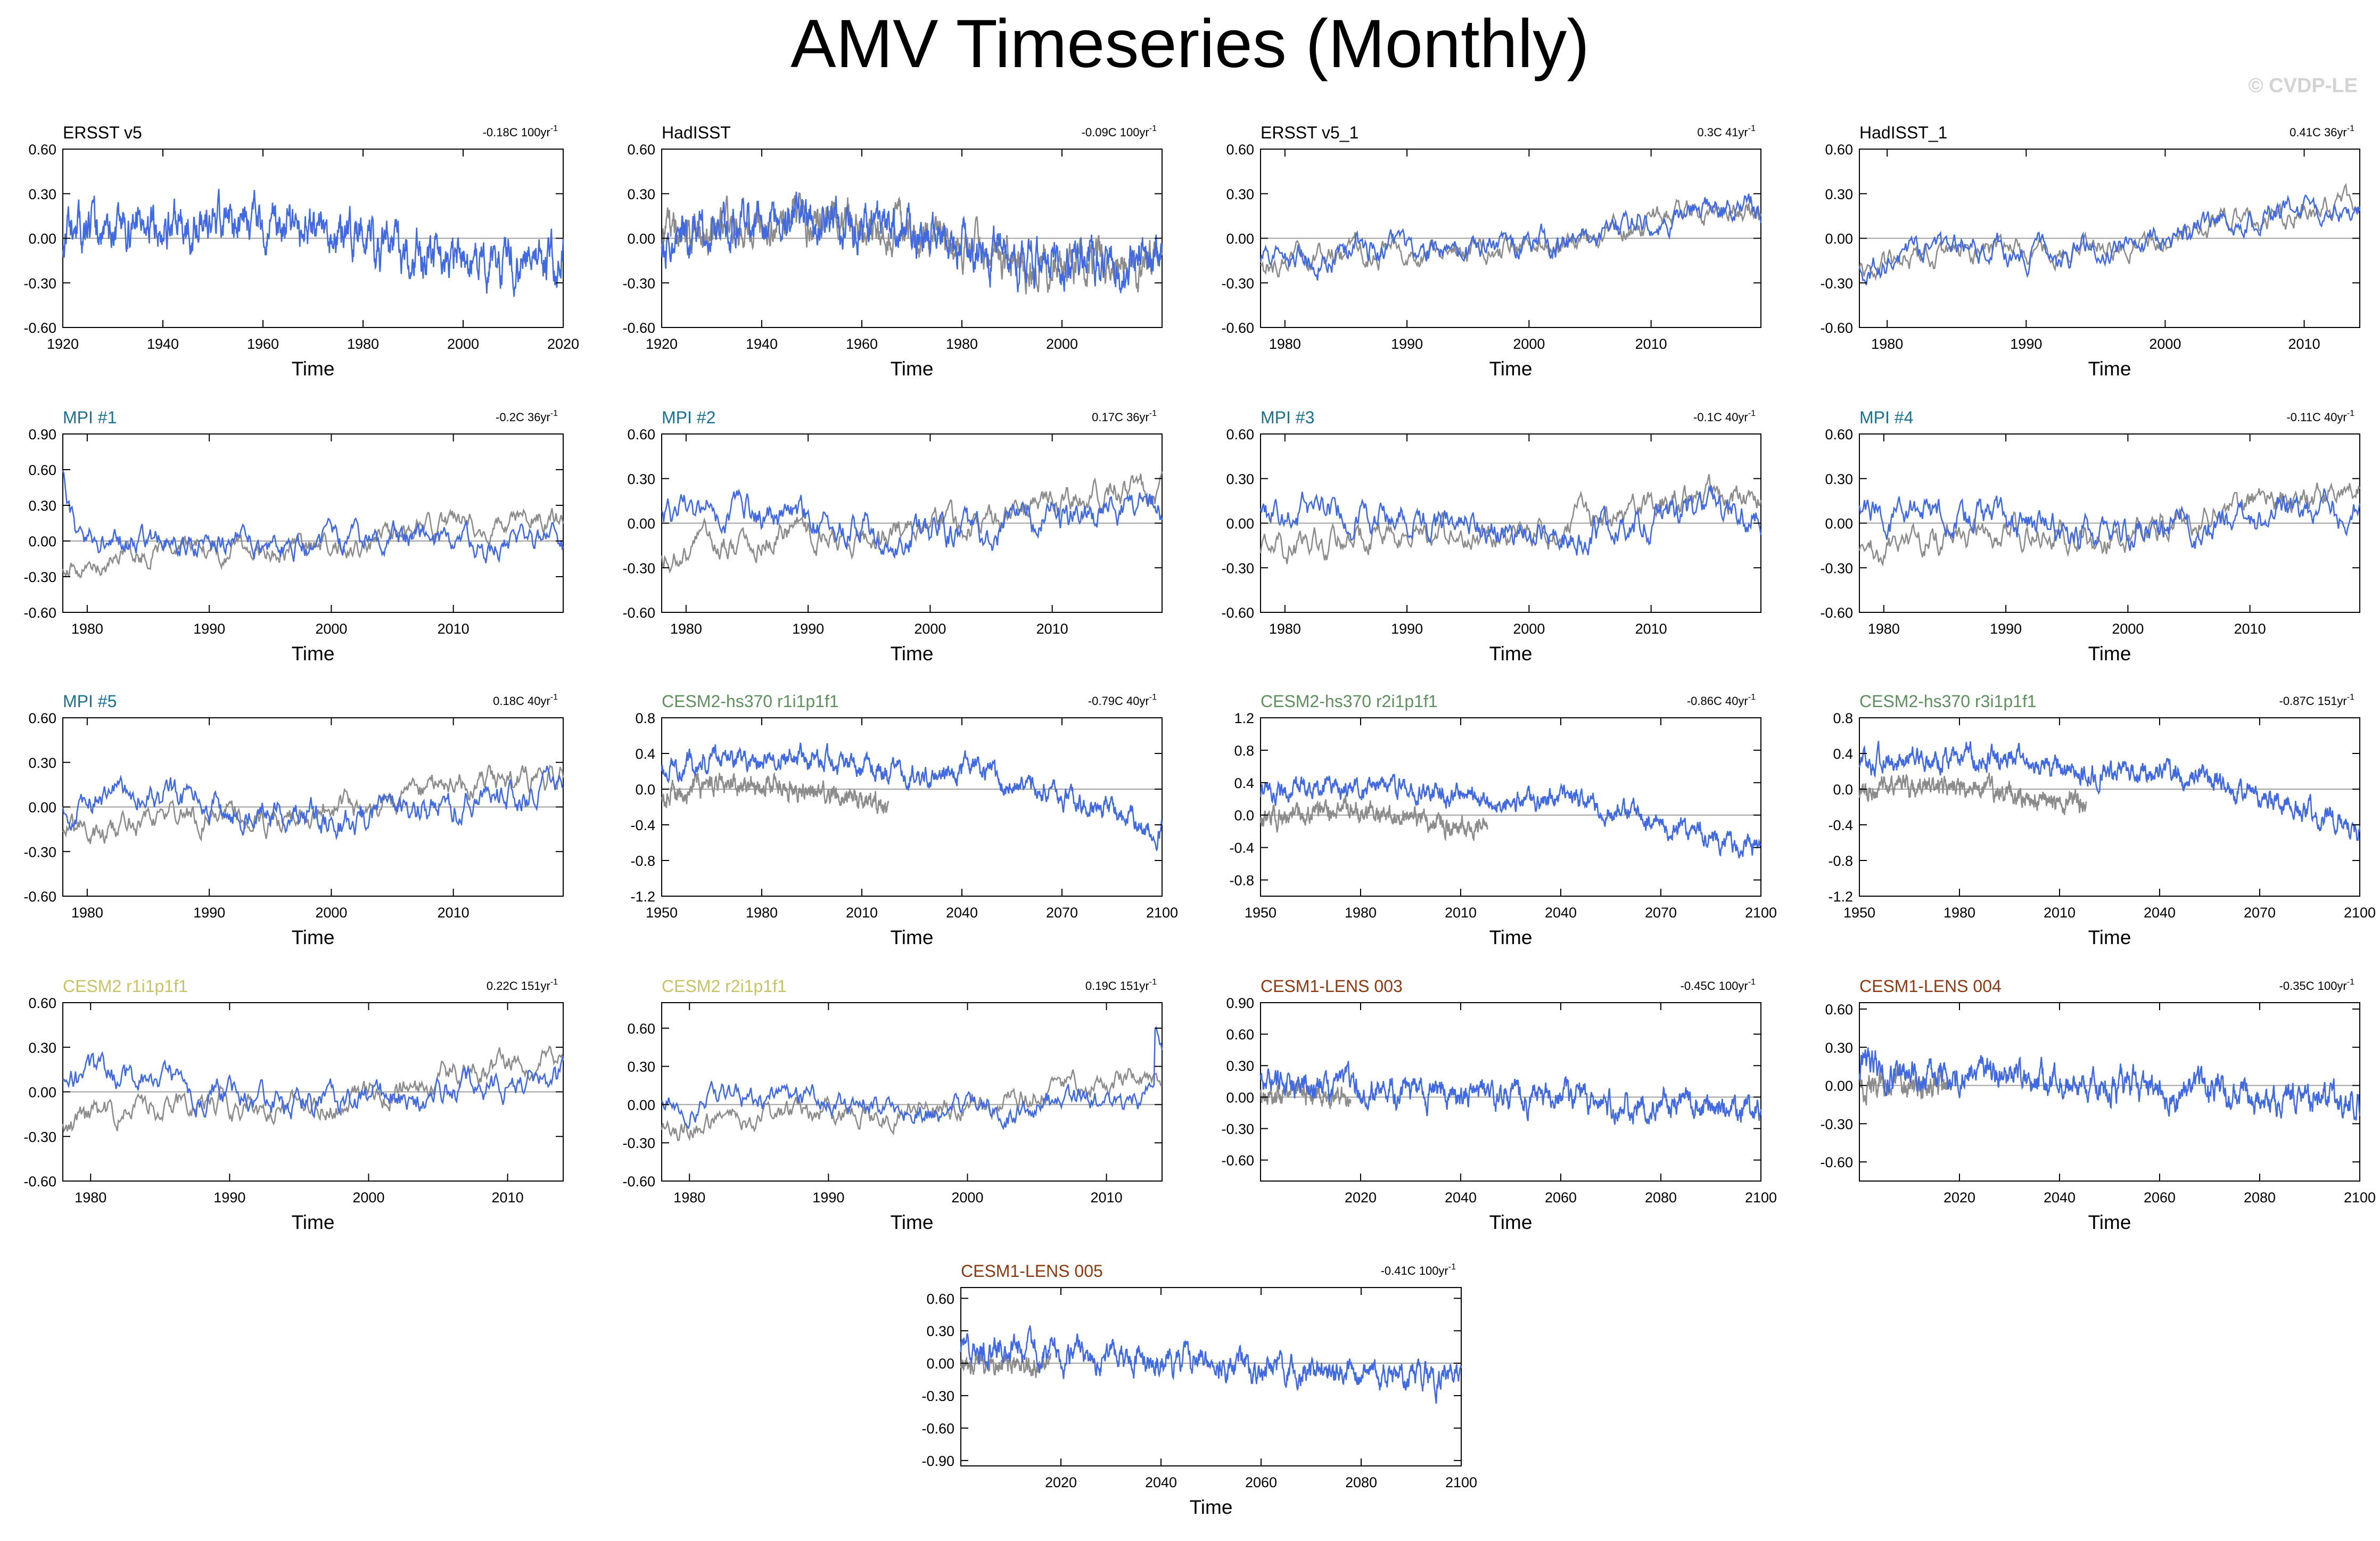 The height and width of the screenshot is (1541, 2380). Describe the element at coordinates (645, 790) in the screenshot. I see `y-tick-label: 0.0` at that location.